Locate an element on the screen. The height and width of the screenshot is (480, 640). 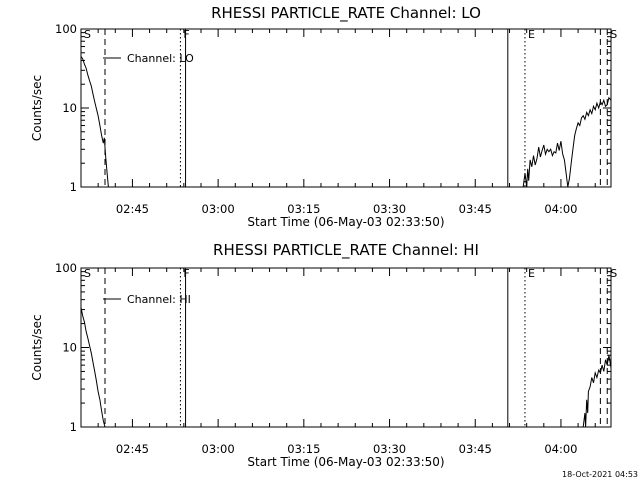
legend-label: Channel: HI is located at coordinates (159, 299).